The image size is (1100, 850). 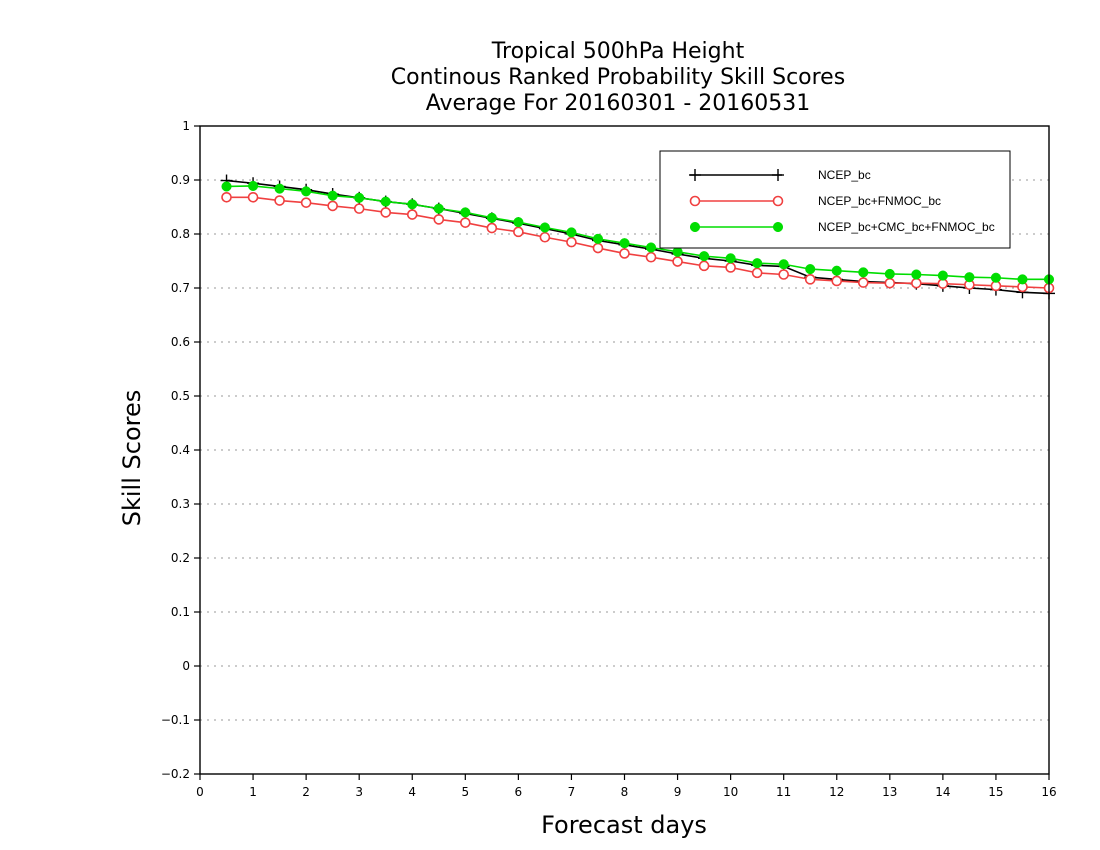 What do you see at coordinates (253, 792) in the screenshot?
I see `x-tick-label: 1` at bounding box center [253, 792].